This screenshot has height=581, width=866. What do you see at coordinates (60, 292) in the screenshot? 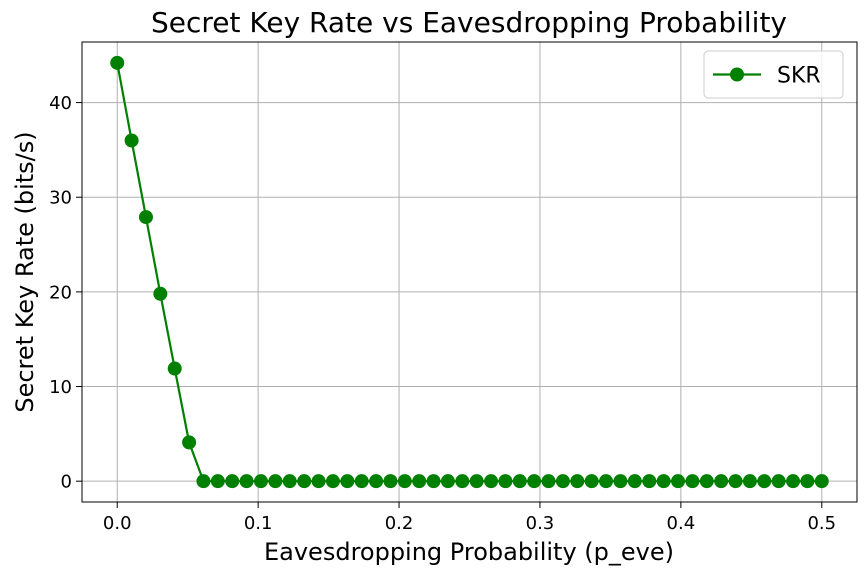
I see `y-tick-label: 20` at bounding box center [60, 292].